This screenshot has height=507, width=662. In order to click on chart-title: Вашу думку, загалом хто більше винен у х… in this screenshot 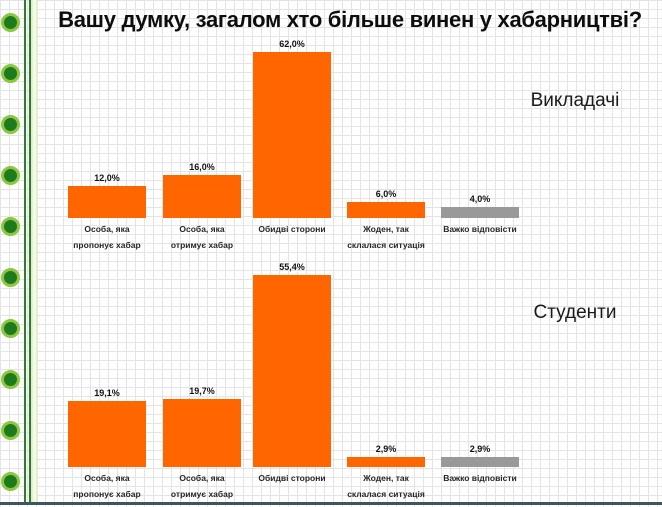, I will do `click(350, 19)`.